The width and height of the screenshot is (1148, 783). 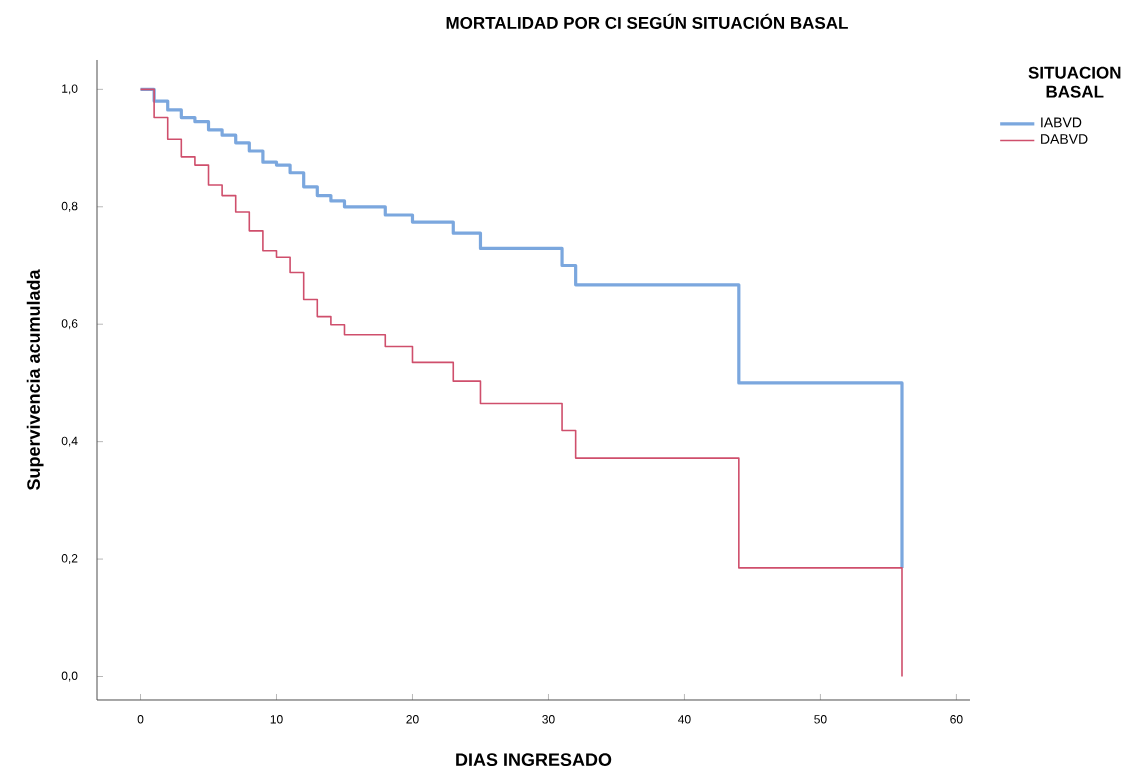 What do you see at coordinates (684, 719) in the screenshot?
I see `x-tick-label: 40` at bounding box center [684, 719].